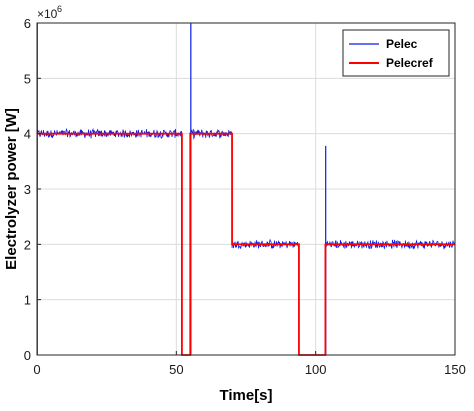  Describe the element at coordinates (27, 244) in the screenshot. I see `y-tick-label: 2` at that location.